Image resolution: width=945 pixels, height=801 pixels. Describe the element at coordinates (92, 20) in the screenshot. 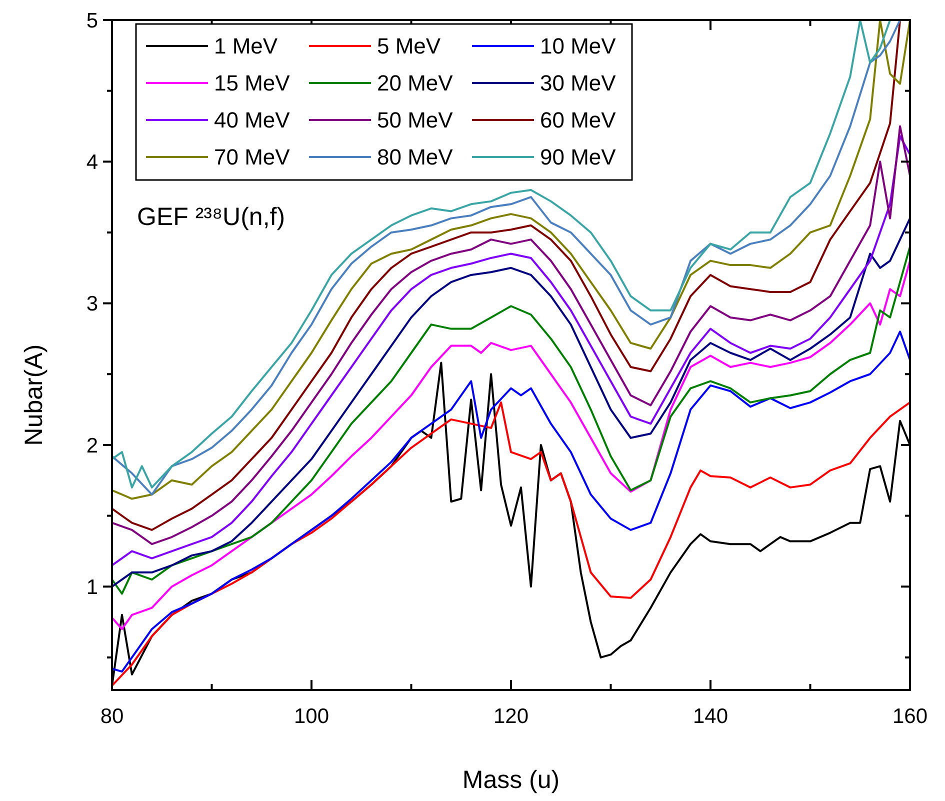

I see `y-tick-label: 5` at that location.